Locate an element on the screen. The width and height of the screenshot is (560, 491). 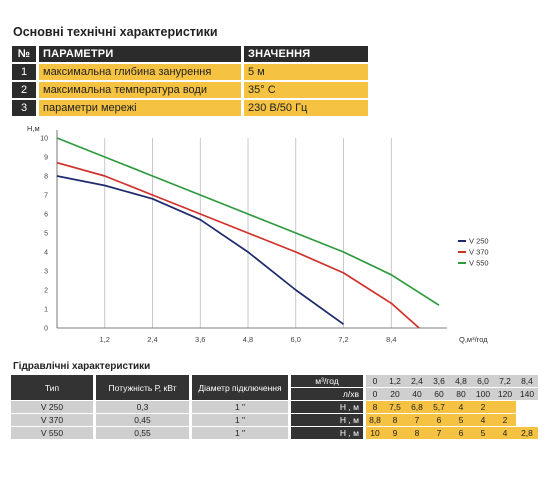
y-tick-label: 5 is located at coordinates (46, 234).